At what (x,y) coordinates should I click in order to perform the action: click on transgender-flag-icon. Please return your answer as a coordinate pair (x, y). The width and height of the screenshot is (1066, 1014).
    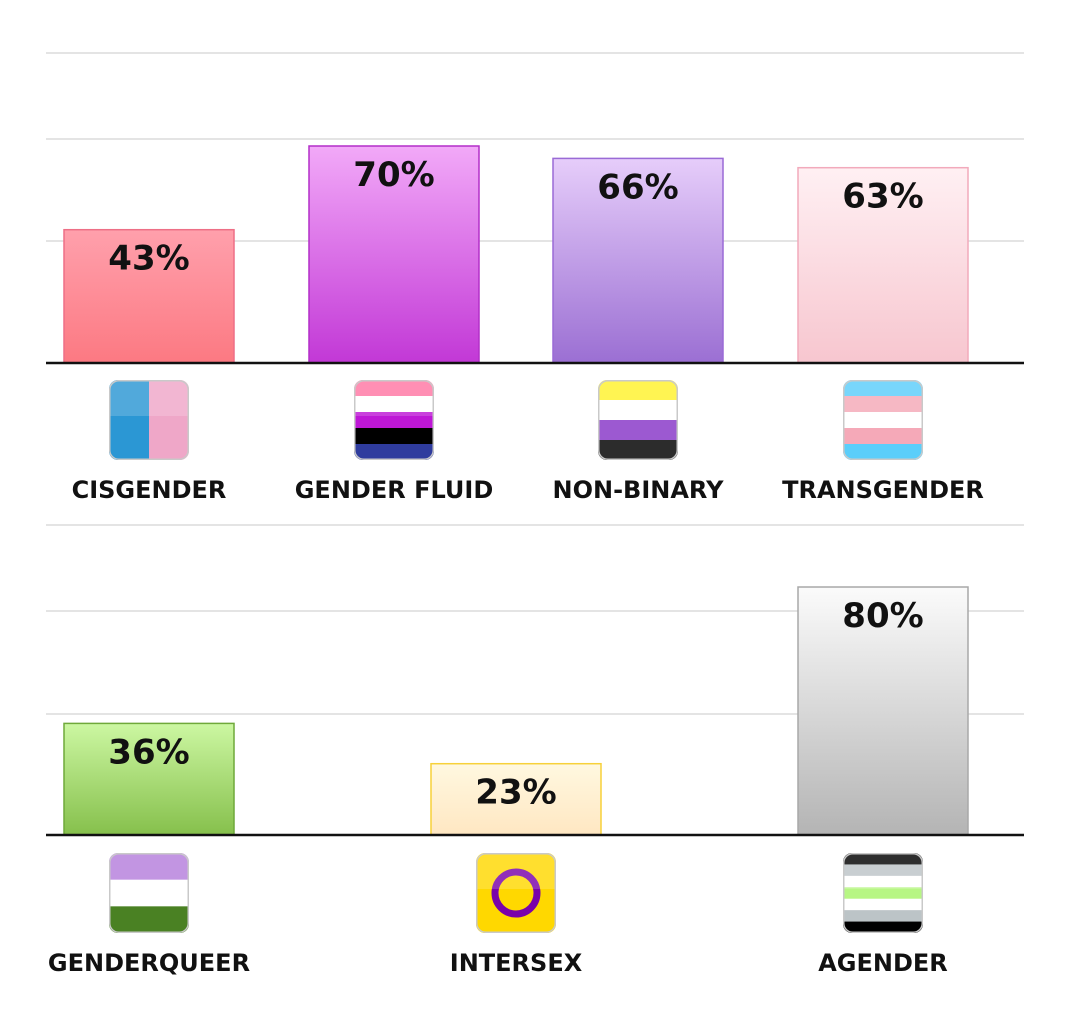
    Looking at the image, I should click on (883, 420).